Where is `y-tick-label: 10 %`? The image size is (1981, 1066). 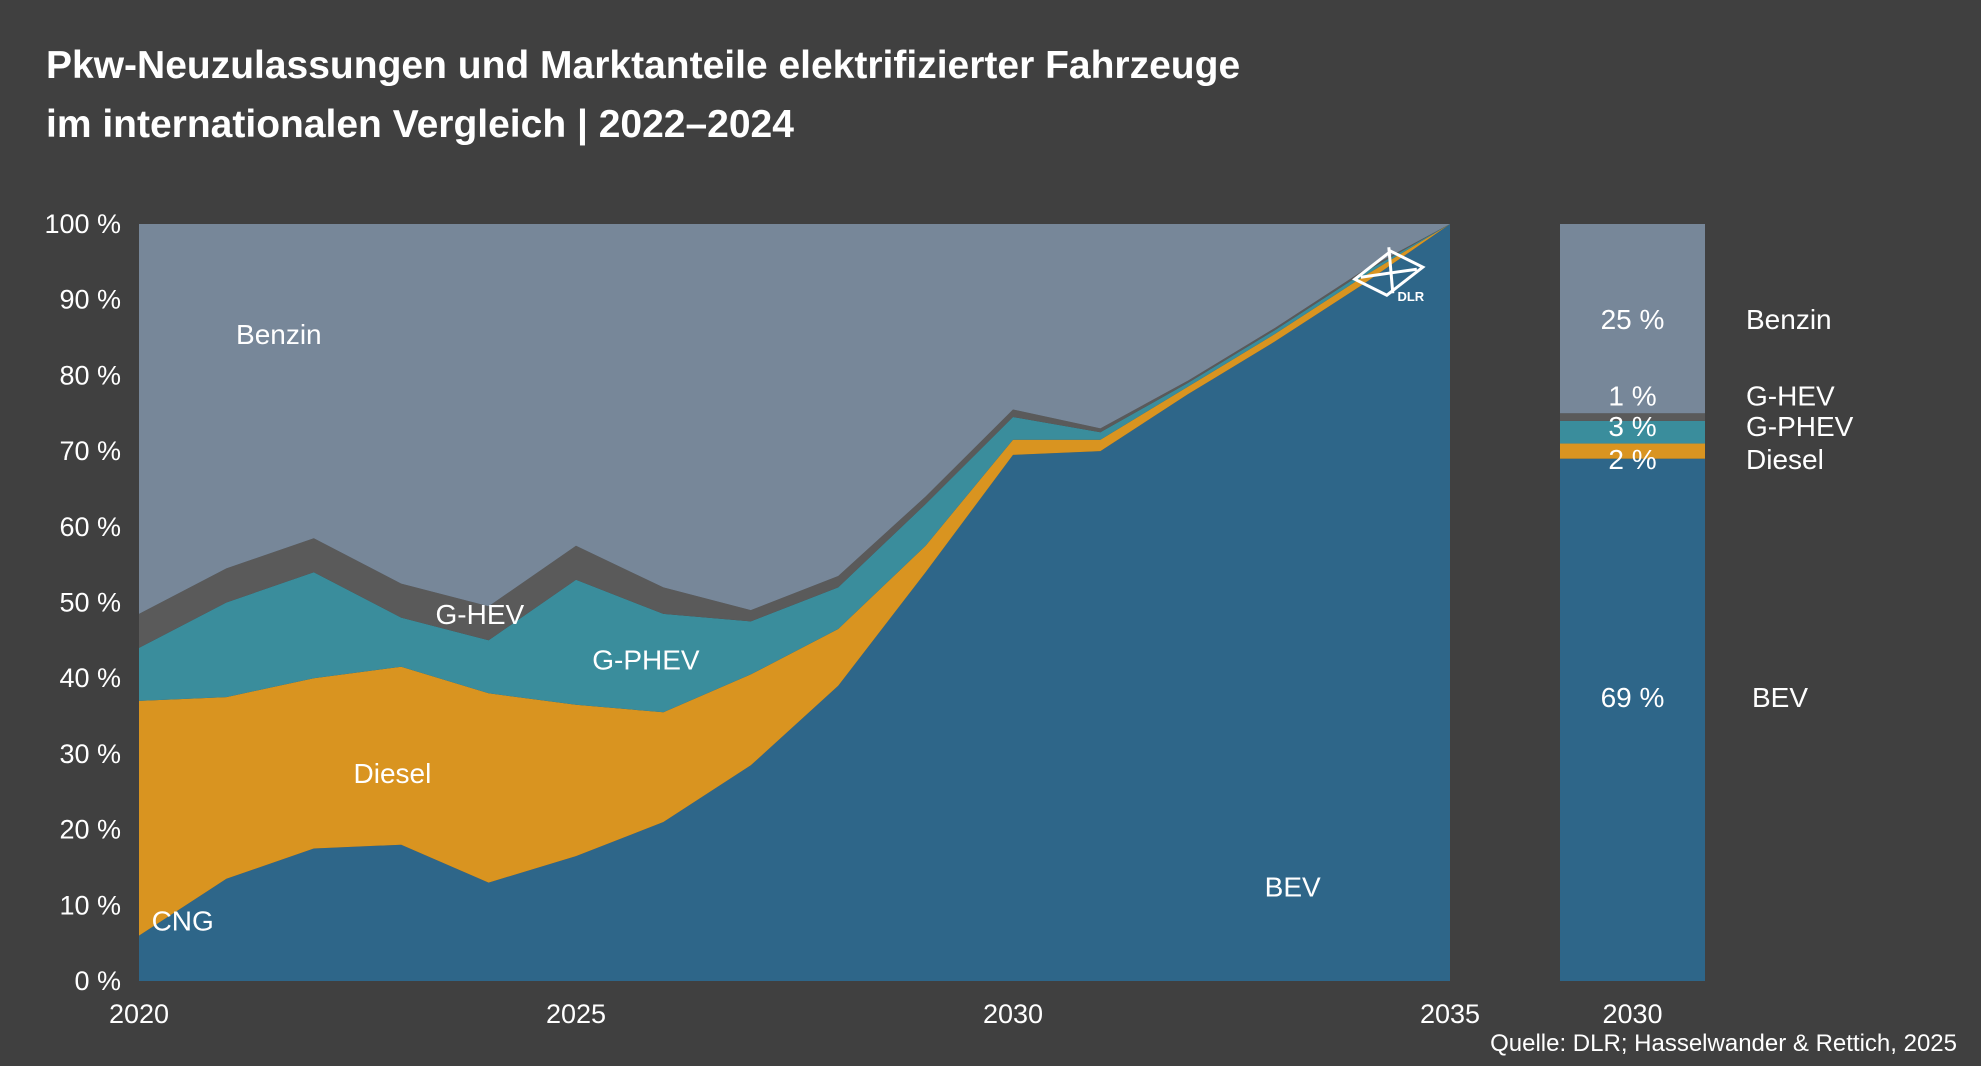 y-tick-label: 10 % is located at coordinates (90, 905).